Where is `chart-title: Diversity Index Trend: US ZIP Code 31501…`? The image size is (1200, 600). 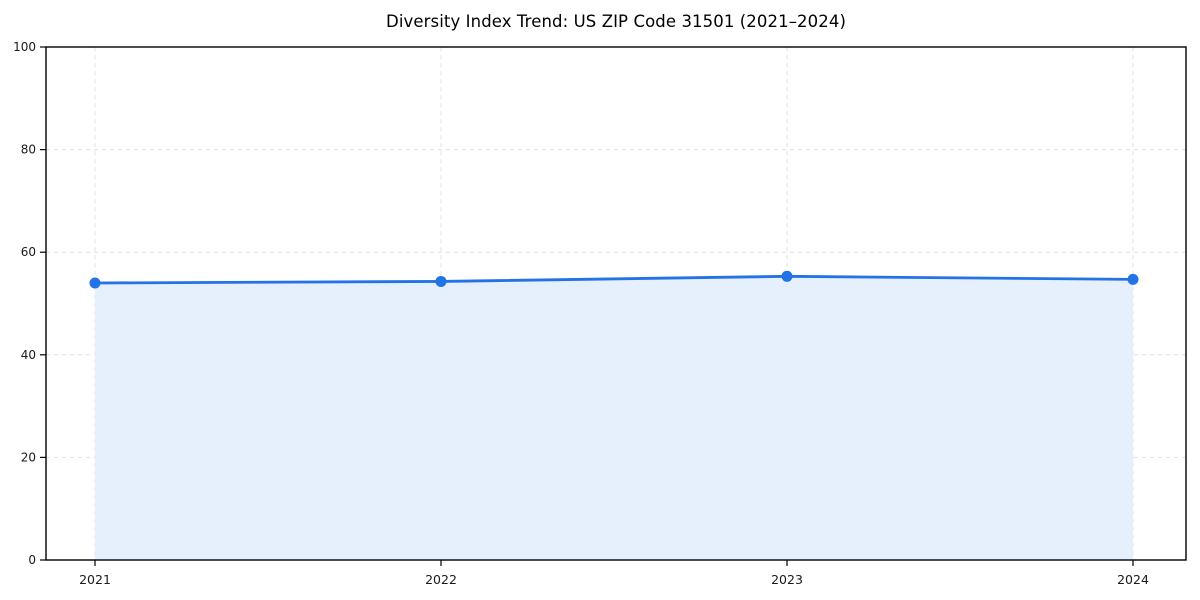 chart-title: Diversity Index Trend: US ZIP Code 31501… is located at coordinates (616, 21).